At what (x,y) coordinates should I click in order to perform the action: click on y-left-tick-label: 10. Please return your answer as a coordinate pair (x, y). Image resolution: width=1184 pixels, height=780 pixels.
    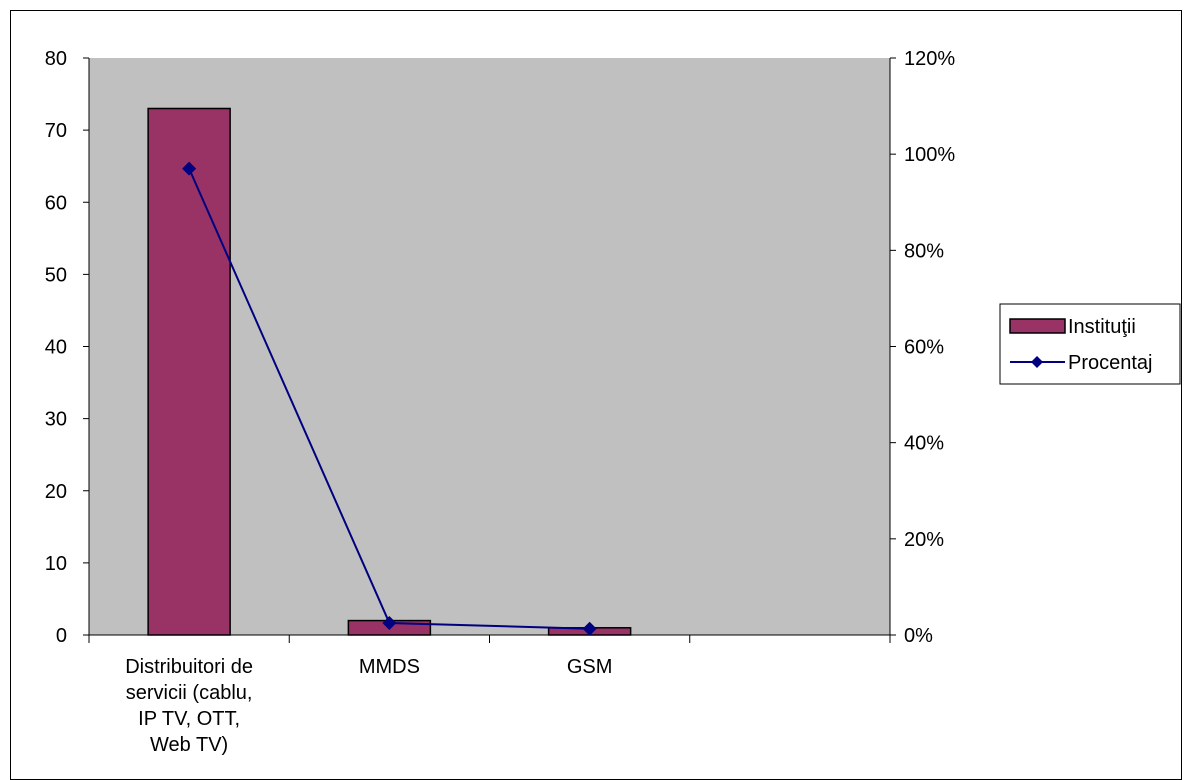
    Looking at the image, I should click on (56, 564).